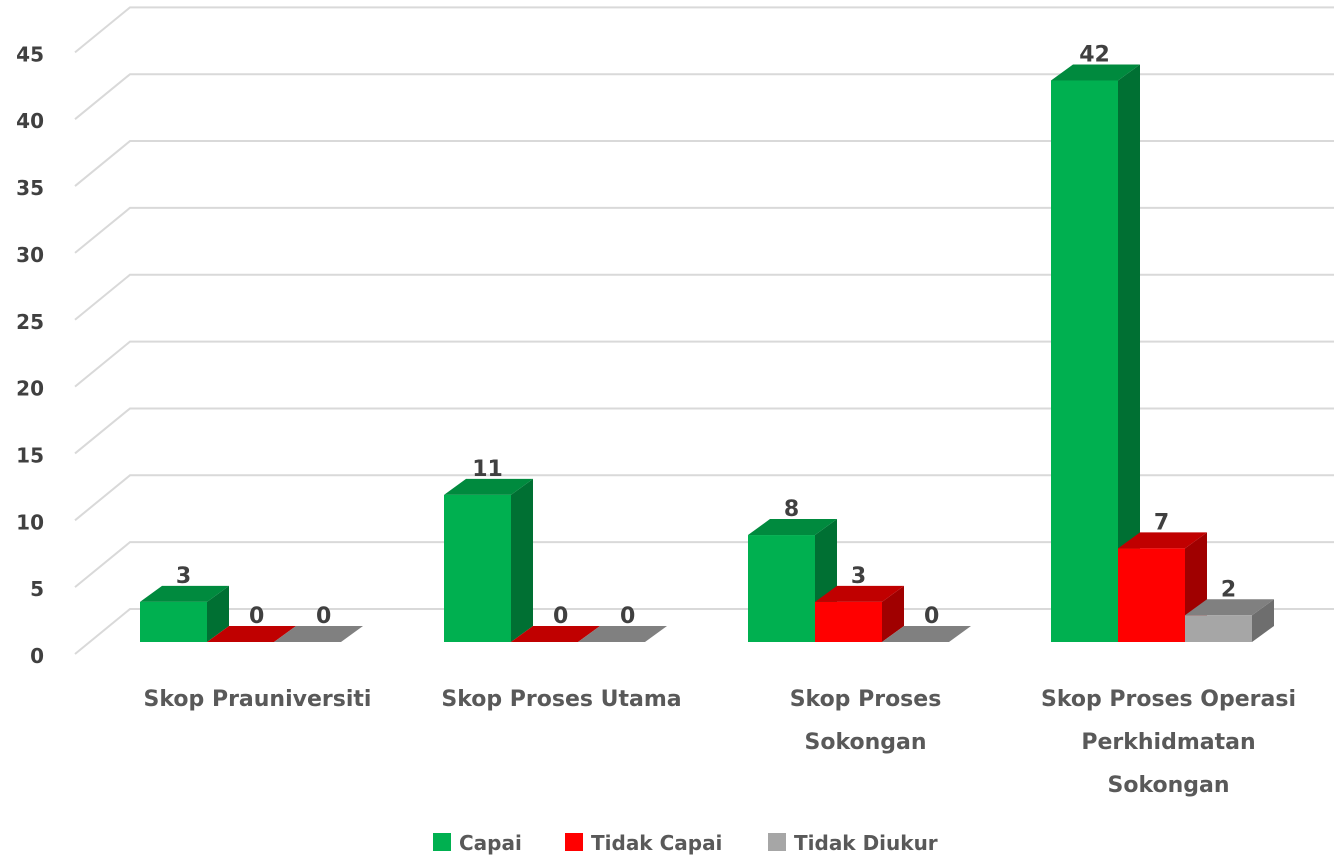 Image resolution: width=1334 pixels, height=857 pixels. I want to click on y-tick-label: 45, so click(30, 54).